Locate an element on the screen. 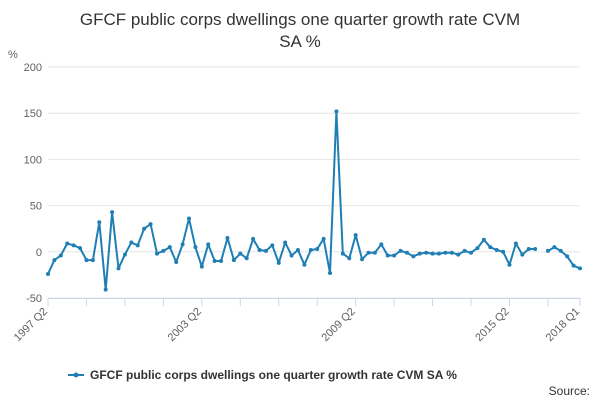 The width and height of the screenshot is (600, 400). y-tick-label: -50 is located at coordinates (34, 299).